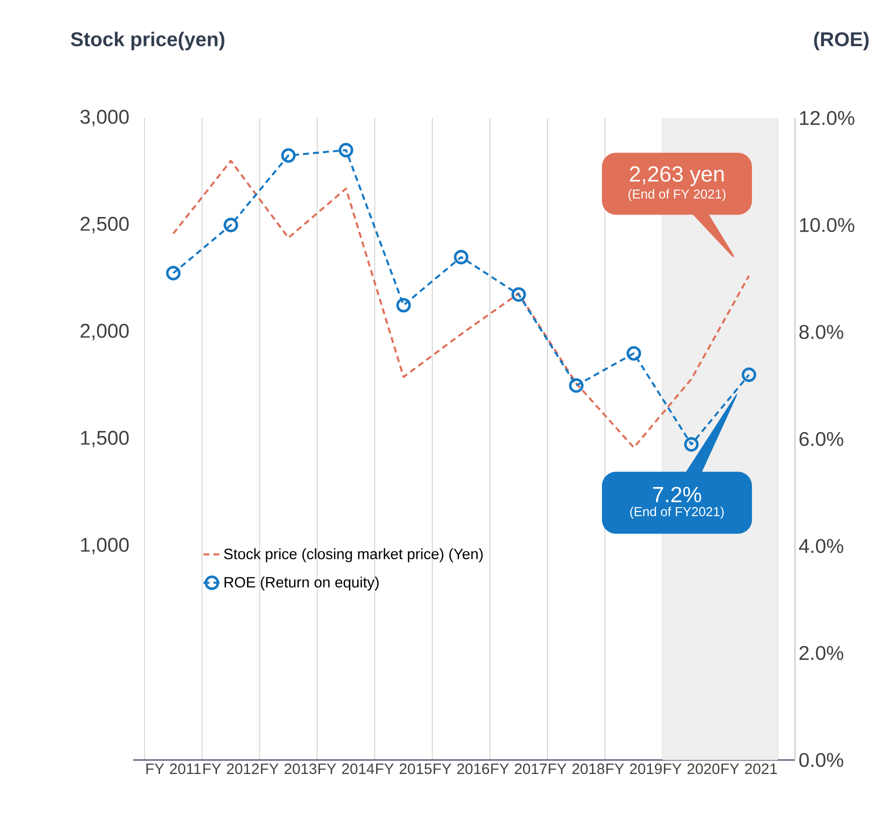  What do you see at coordinates (822, 439) in the screenshot?
I see `y2-tick-label: 6.0%` at bounding box center [822, 439].